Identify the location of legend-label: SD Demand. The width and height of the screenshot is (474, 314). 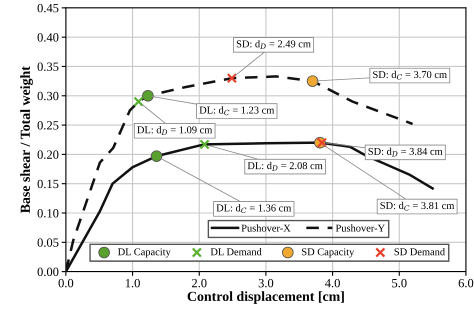
(419, 252).